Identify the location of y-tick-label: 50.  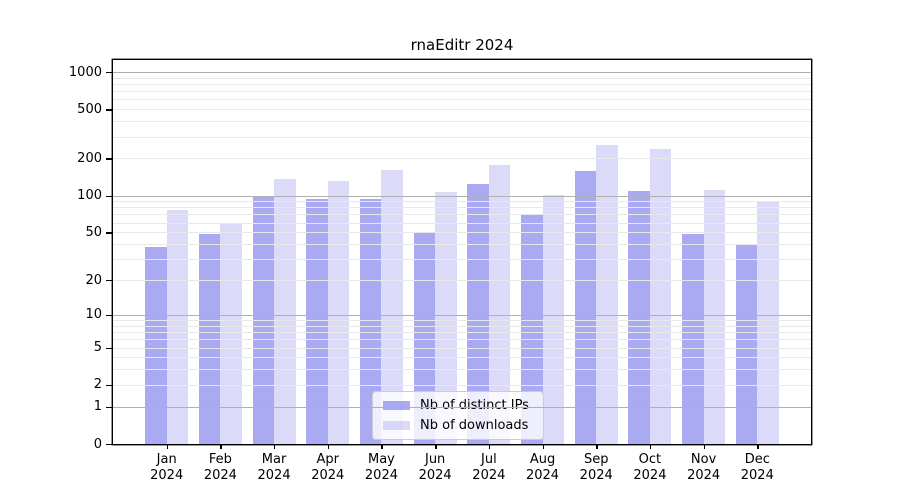
(93, 232).